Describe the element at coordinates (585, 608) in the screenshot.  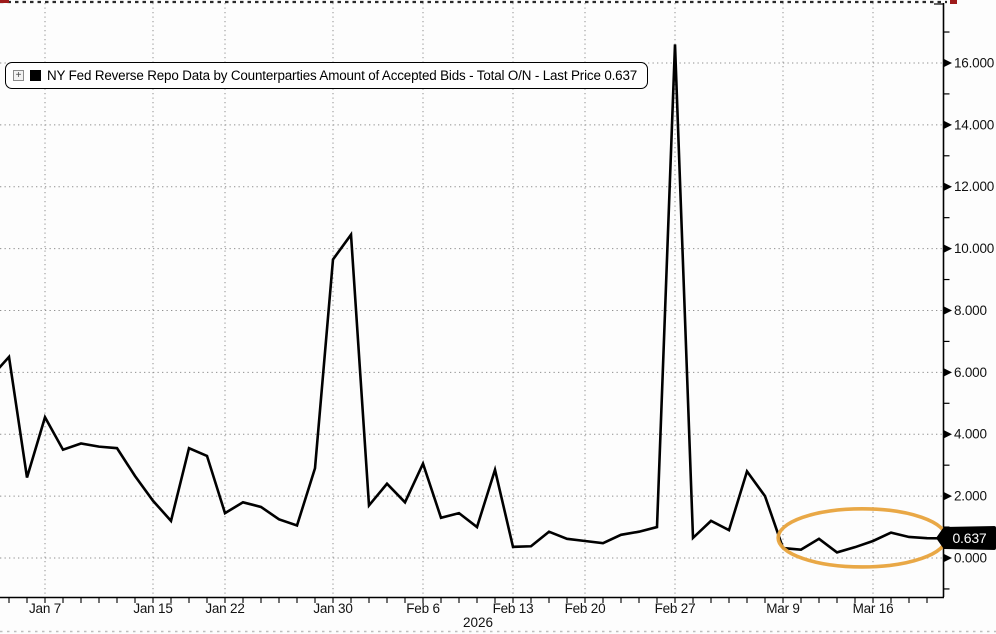
I see `x-tick-label: Feb 20` at that location.